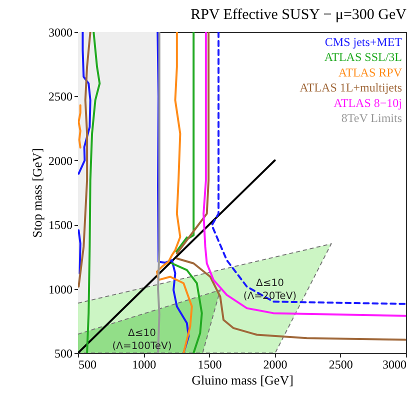 This screenshot has width=417, height=403. I want to click on y-tick-label: 500, so click(63, 353).